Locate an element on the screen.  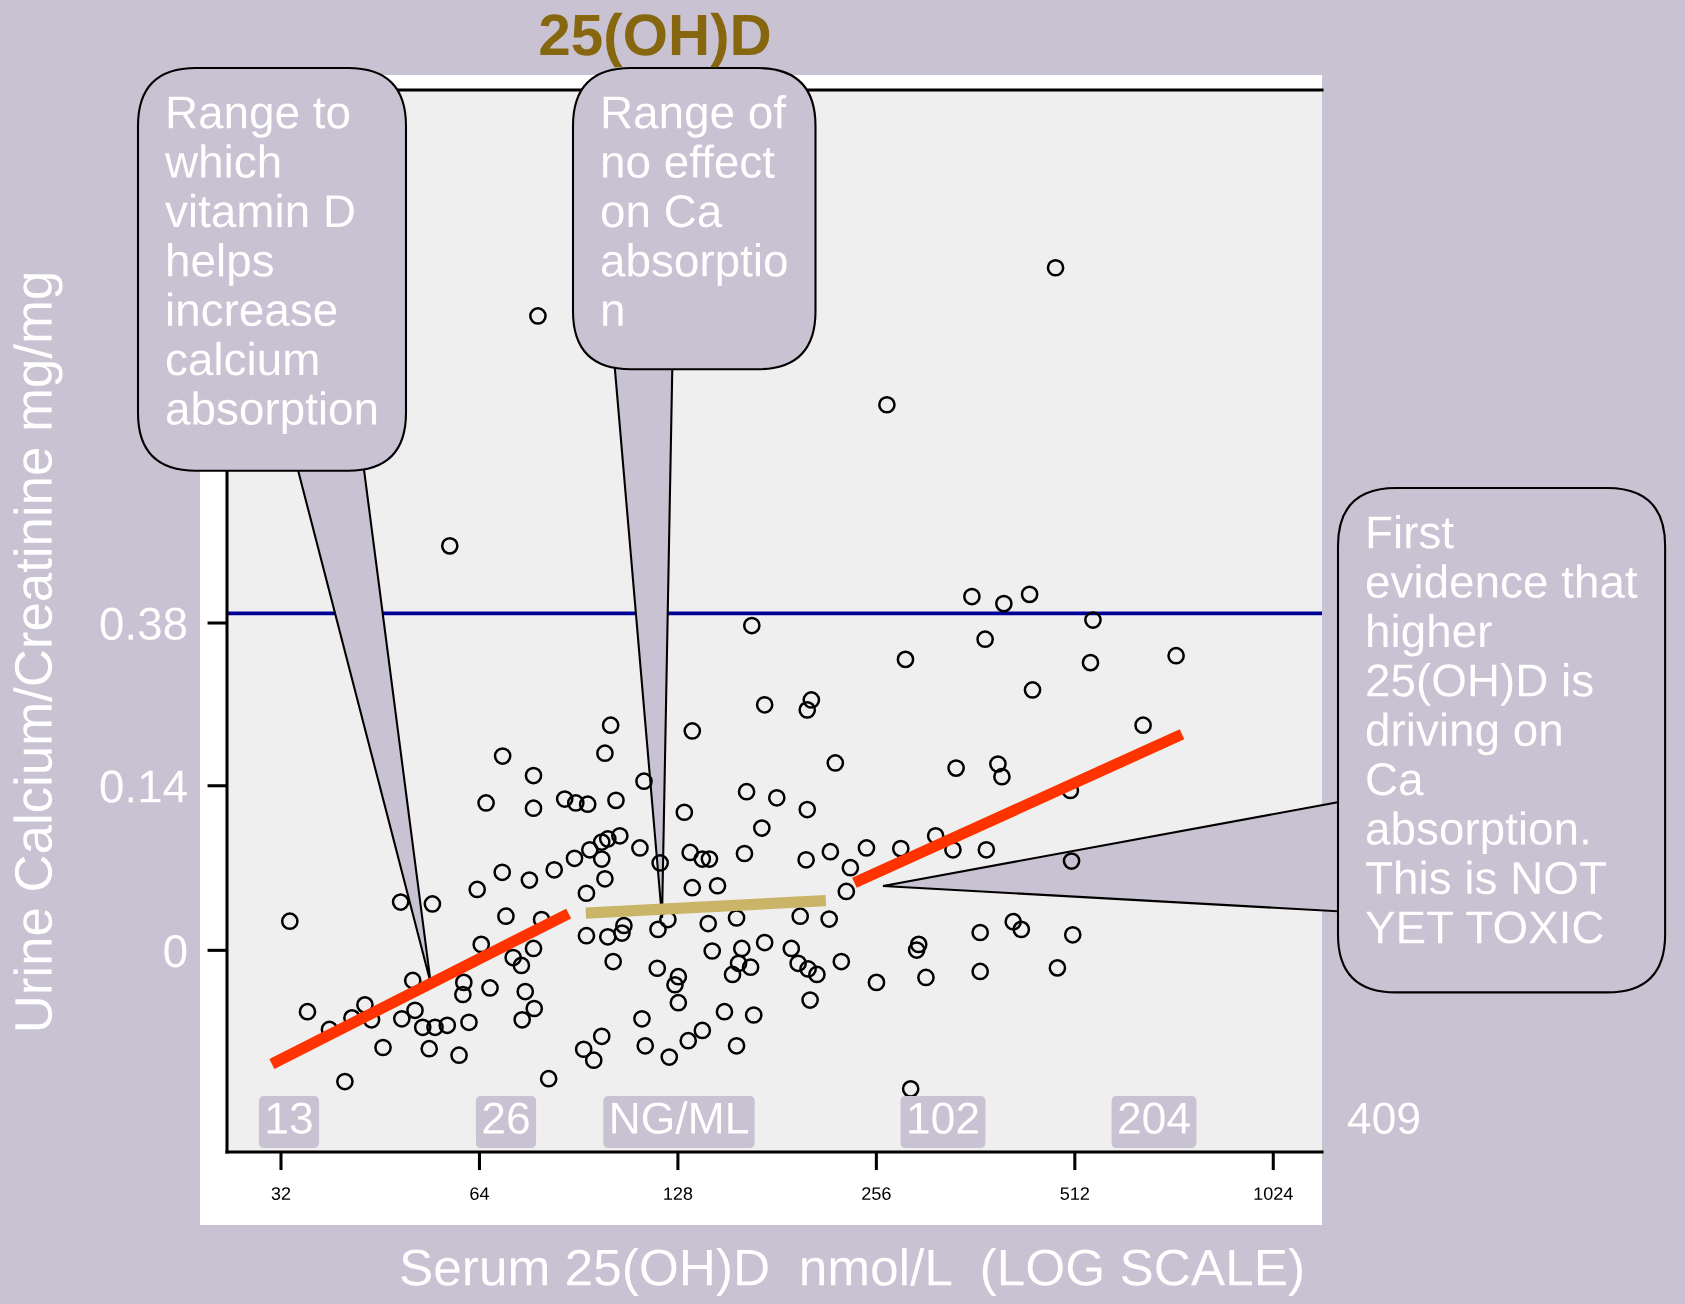
annotation: 26 is located at coordinates (506, 1118).